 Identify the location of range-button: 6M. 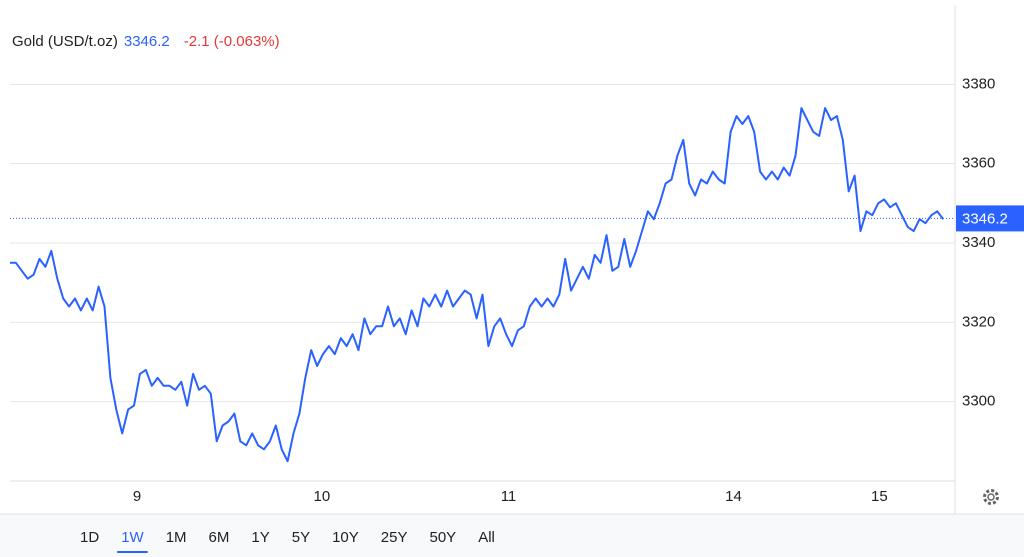
(219, 537).